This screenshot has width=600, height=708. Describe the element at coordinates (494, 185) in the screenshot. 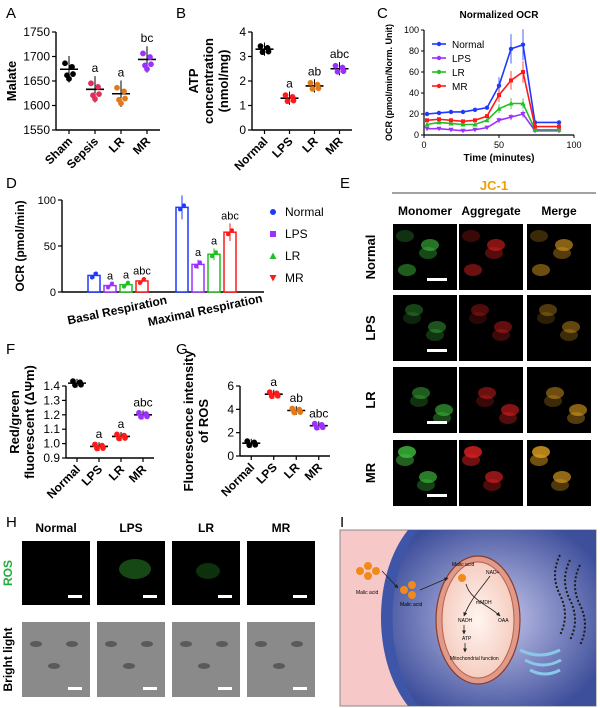

I see `jc1-title: JC-1` at that location.